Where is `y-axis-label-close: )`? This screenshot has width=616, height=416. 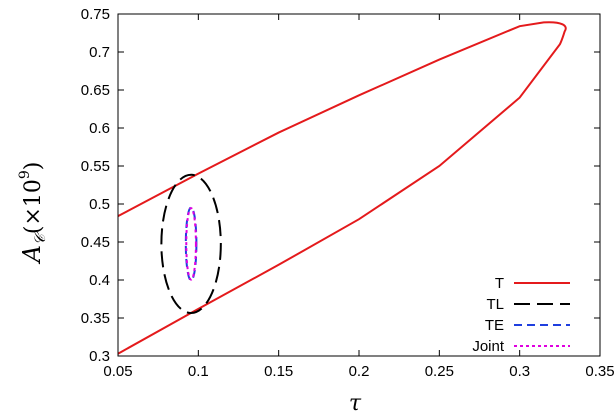
y-axis-label-close: ) is located at coordinates (33, 166).